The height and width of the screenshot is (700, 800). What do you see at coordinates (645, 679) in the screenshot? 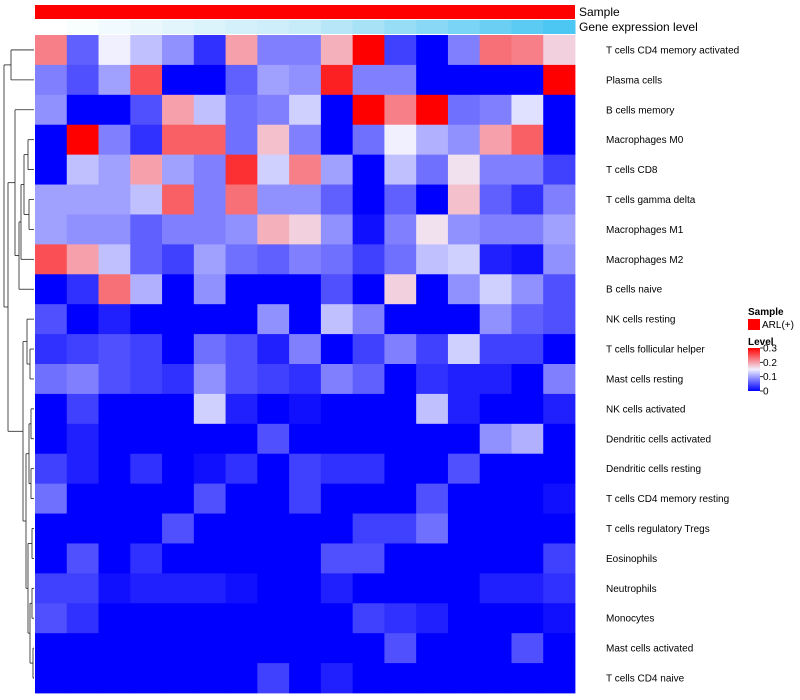
I see `row-label: T cells CD4 naive` at bounding box center [645, 679].